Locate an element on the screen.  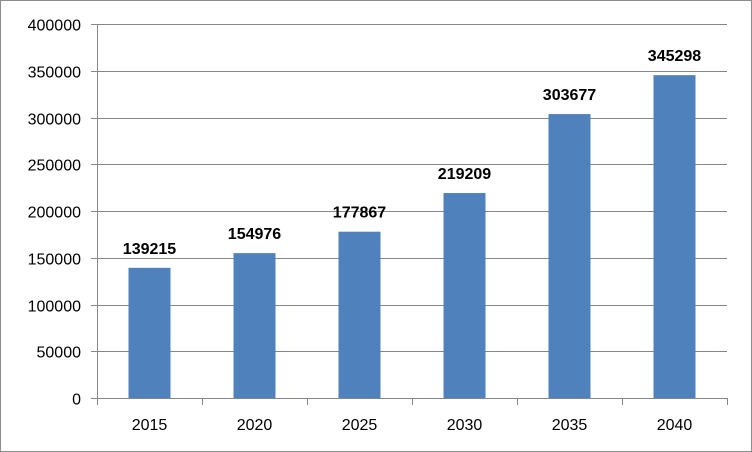
bar-2025 is located at coordinates (359, 314).